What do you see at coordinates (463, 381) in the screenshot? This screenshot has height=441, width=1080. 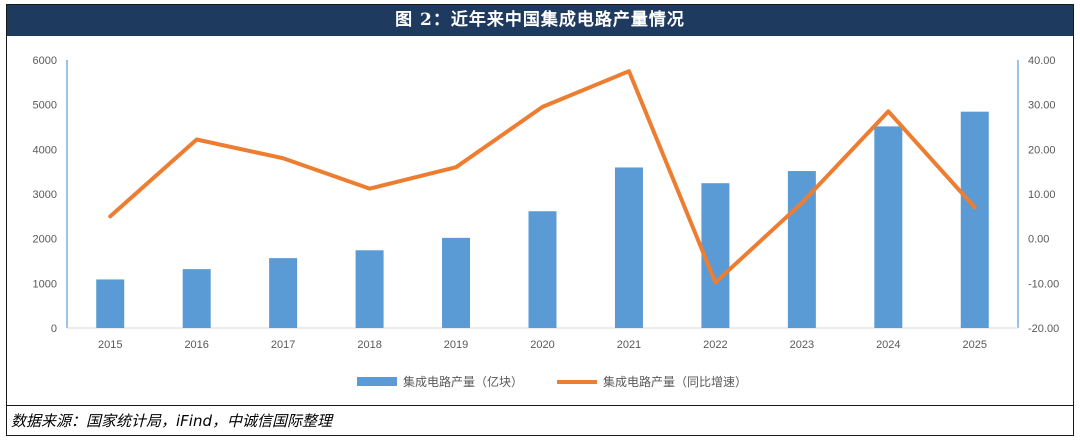 I see `legend-bar-label: 集成电路产量（亿块）` at bounding box center [463, 381].